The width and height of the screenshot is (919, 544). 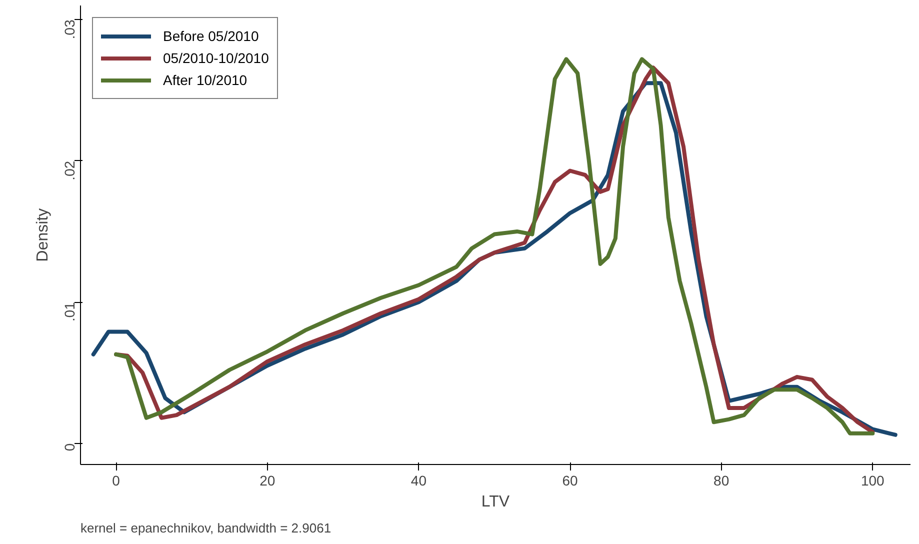 What do you see at coordinates (205, 80) in the screenshot?
I see `legend-label: After 10/2010` at bounding box center [205, 80].